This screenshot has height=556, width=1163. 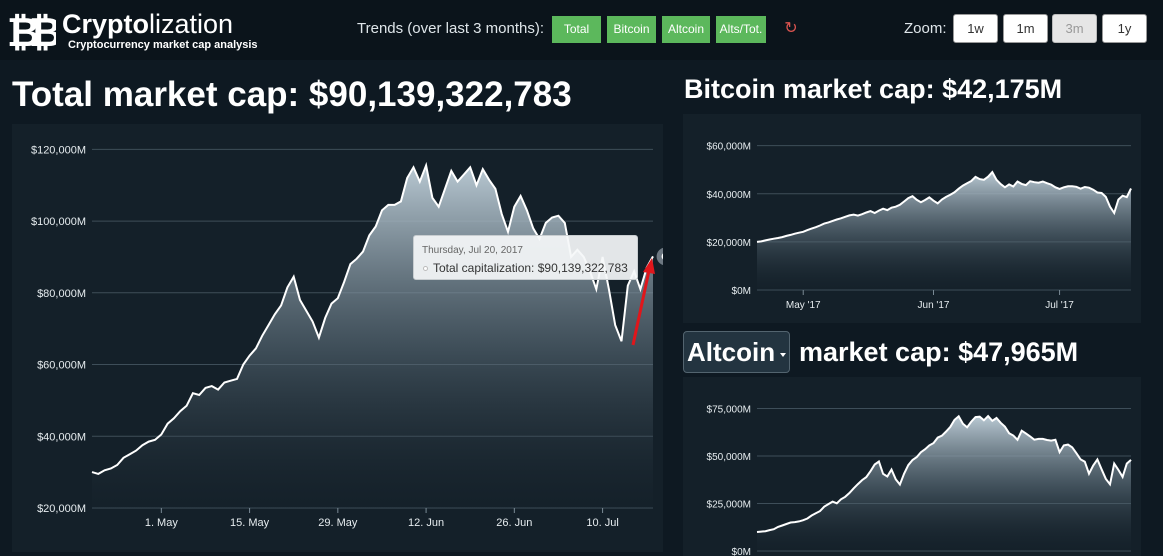 I want to click on hover-point-halo, so click(x=659, y=256).